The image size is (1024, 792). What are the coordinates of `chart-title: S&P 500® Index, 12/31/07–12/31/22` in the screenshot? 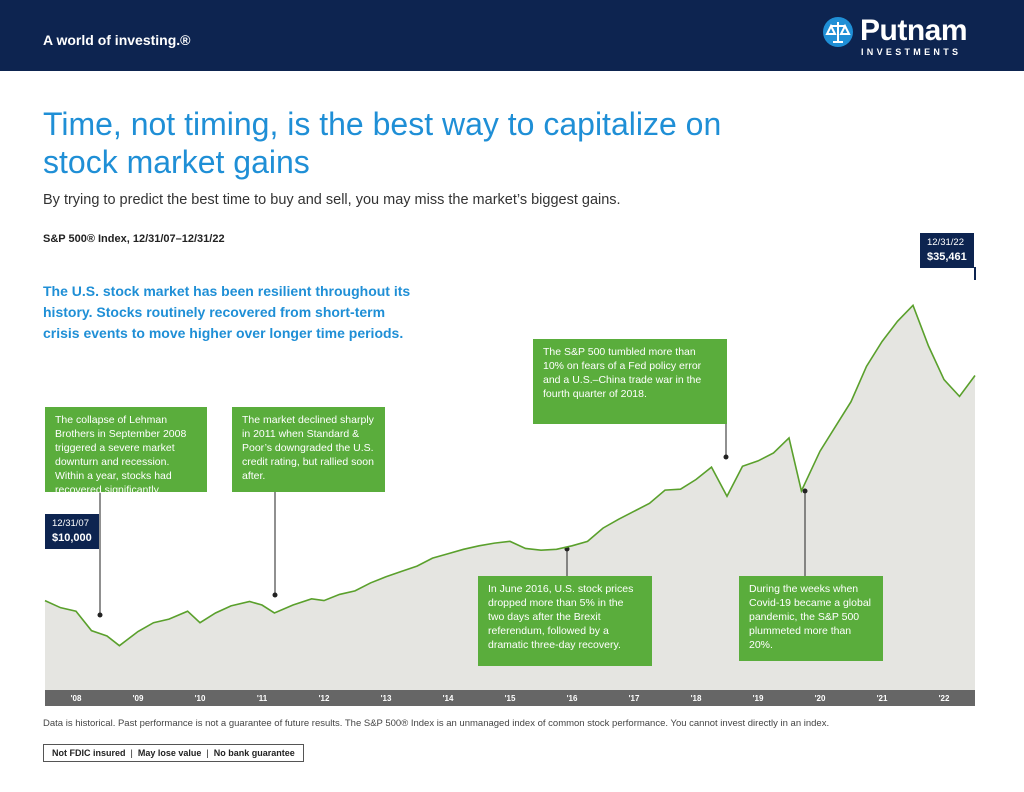 It's located at (134, 239).